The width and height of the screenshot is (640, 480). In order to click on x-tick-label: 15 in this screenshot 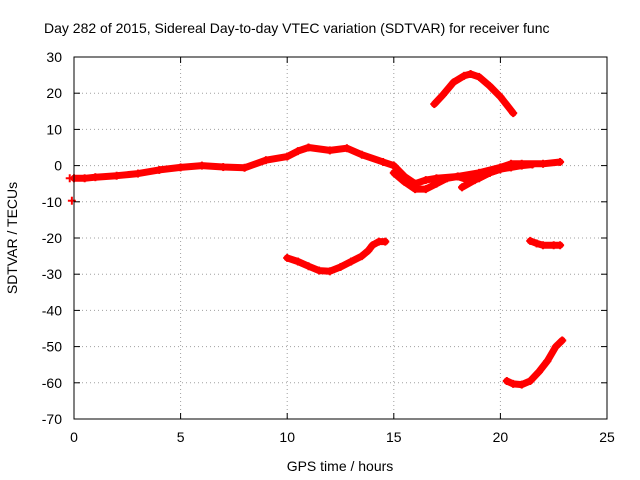, I will do `click(394, 437)`.